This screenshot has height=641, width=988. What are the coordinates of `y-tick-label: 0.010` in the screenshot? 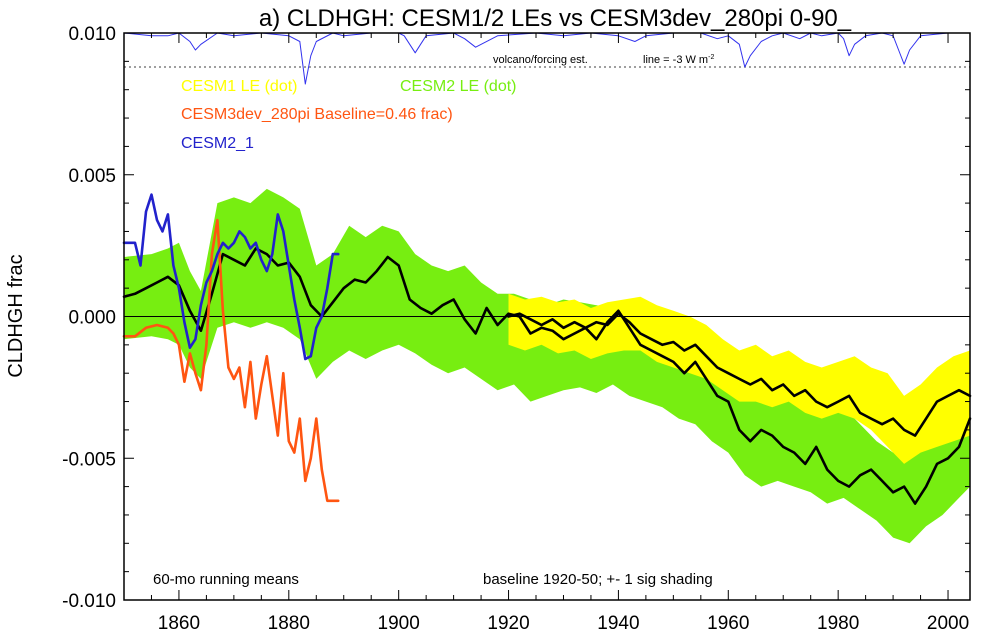 It's located at (92, 34).